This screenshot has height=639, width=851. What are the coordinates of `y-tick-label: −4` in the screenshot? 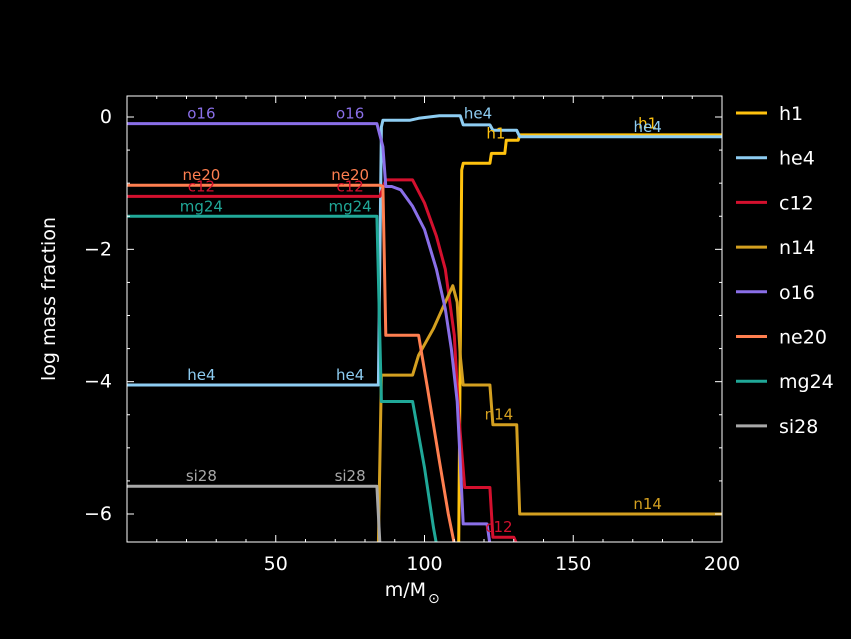 It's located at (98, 382).